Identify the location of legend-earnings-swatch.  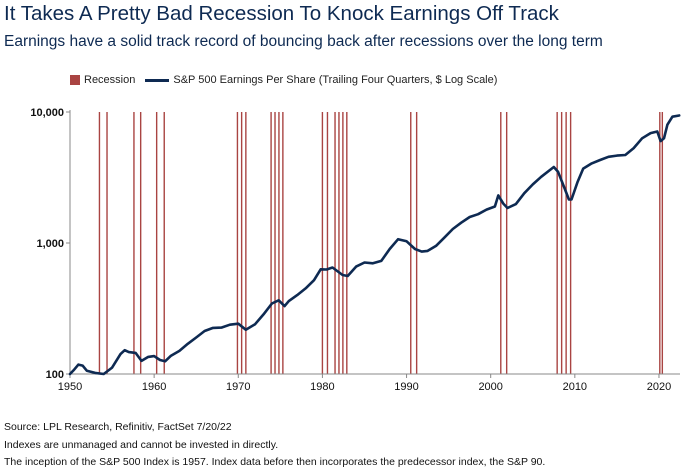
(157, 80).